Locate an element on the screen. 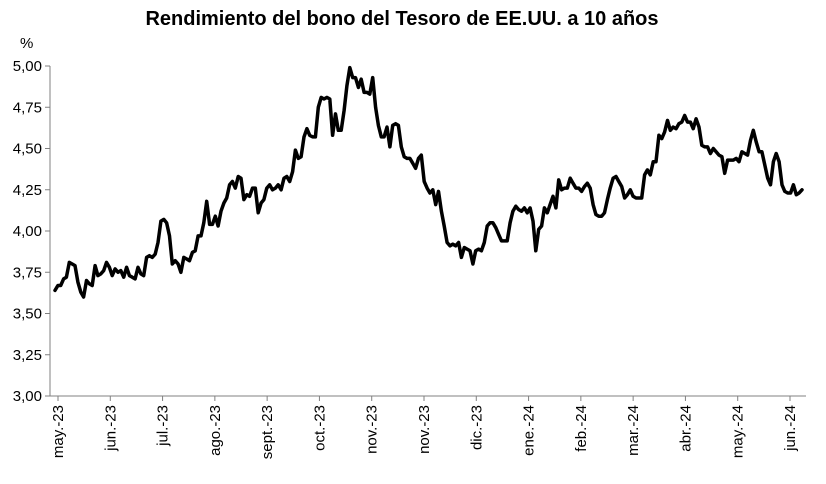 This screenshot has height=484, width=826. x-tick-label: may.-24 is located at coordinates (738, 431).